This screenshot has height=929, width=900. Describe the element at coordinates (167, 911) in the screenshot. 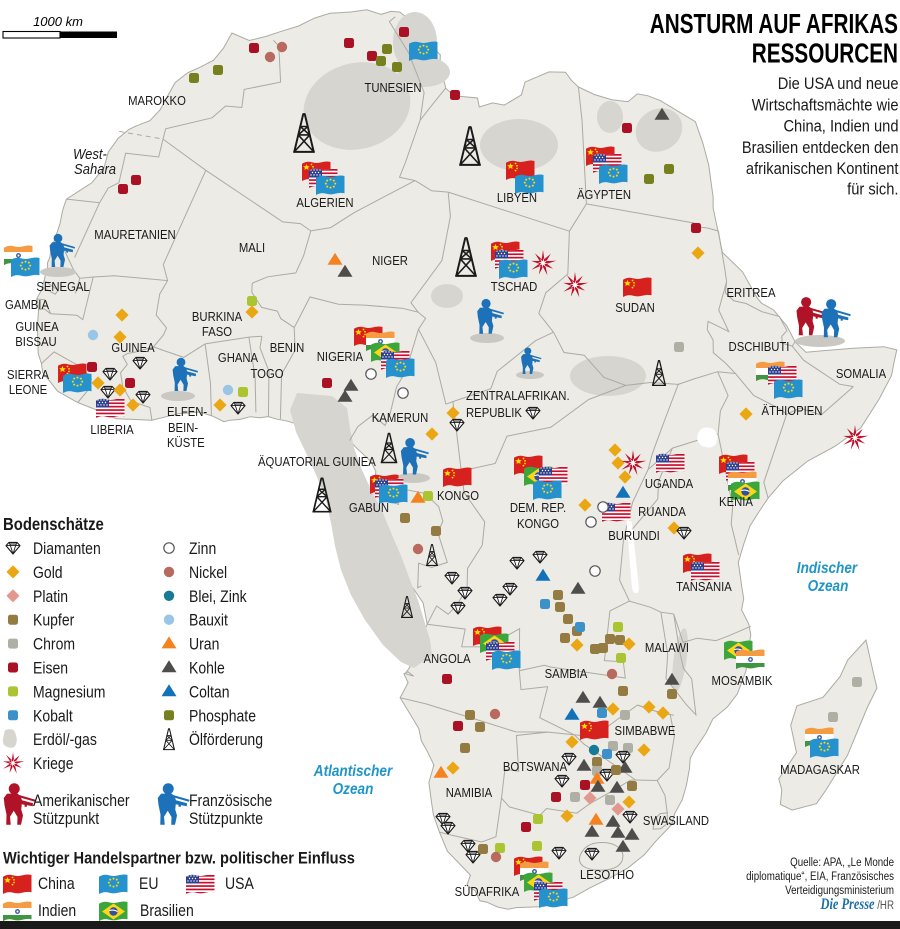

I see `svg-text: Brasilien` at that location.